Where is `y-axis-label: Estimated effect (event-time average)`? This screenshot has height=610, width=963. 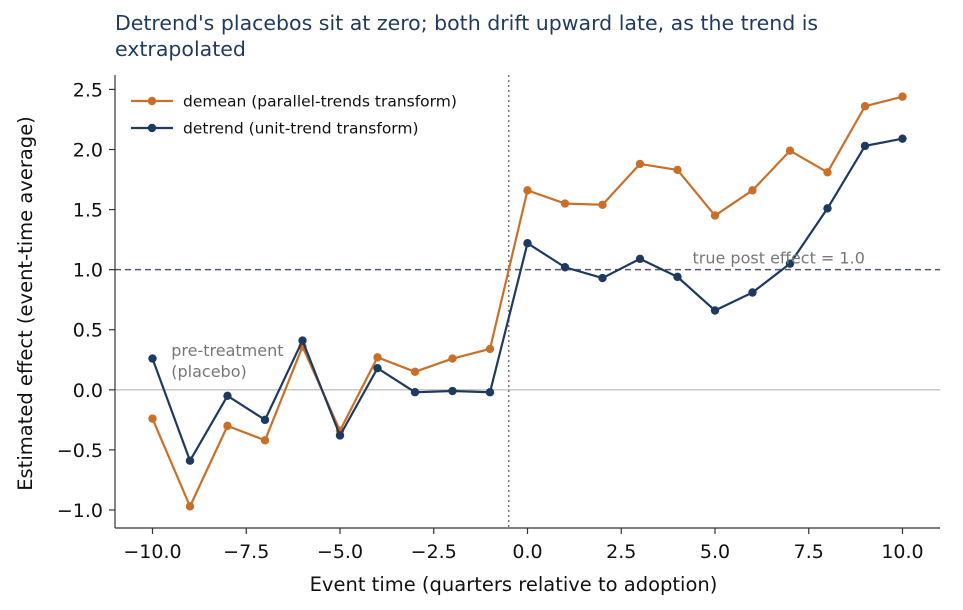
y-axis-label: Estimated effect (event-time average) is located at coordinates (25, 303).